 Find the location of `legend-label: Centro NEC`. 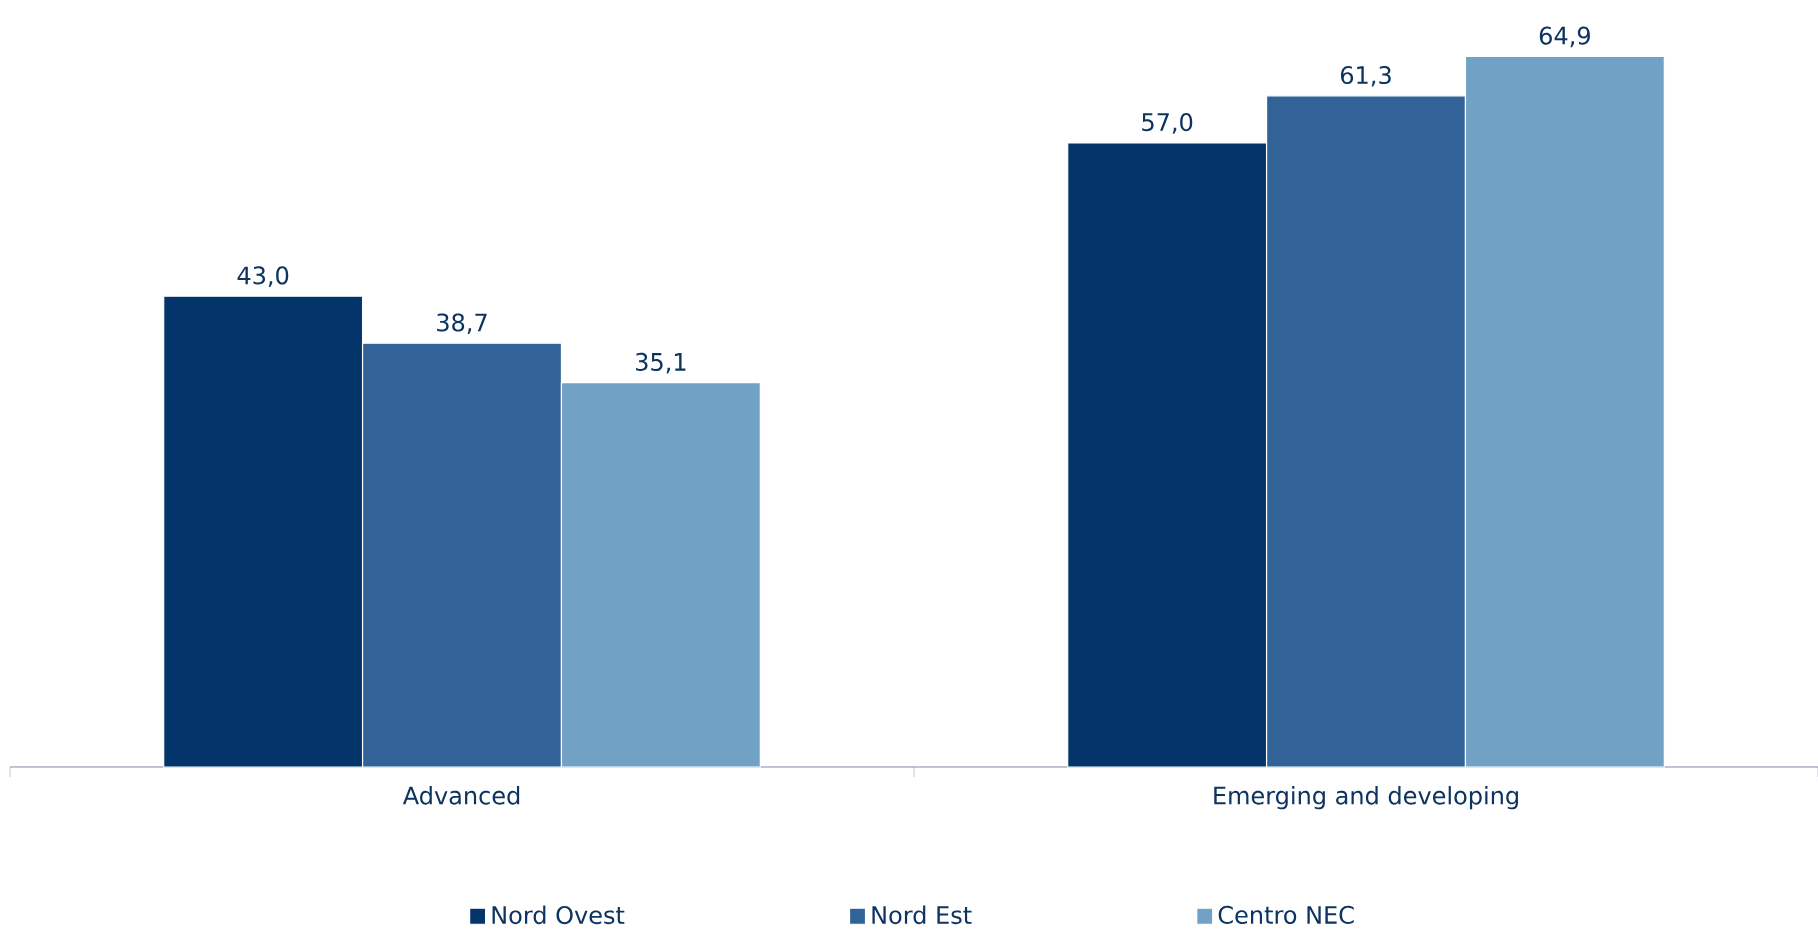

legend-label: Centro NEC is located at coordinates (1286, 914).